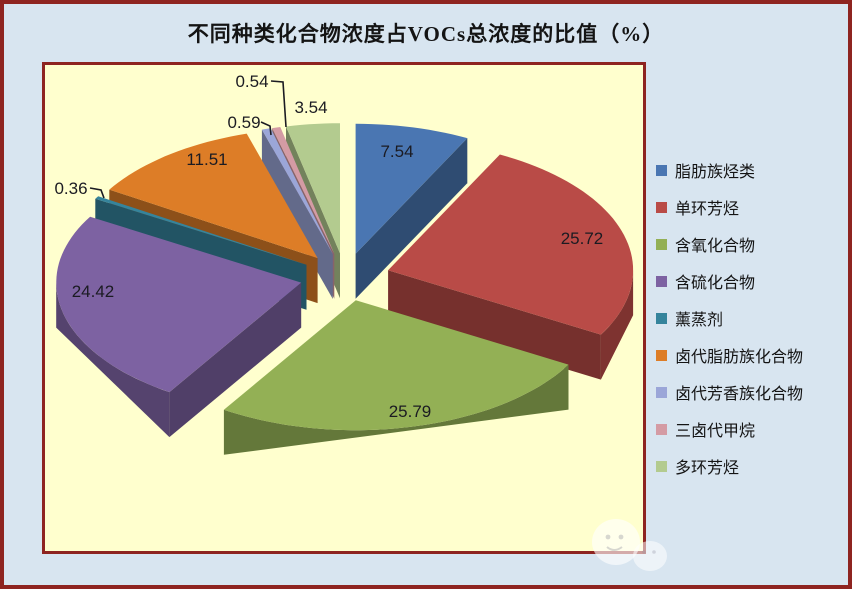  Describe the element at coordinates (426, 34) in the screenshot. I see `chart-title: 不同种类化合物浓度占VOCs总浓度的比值（%）` at that location.